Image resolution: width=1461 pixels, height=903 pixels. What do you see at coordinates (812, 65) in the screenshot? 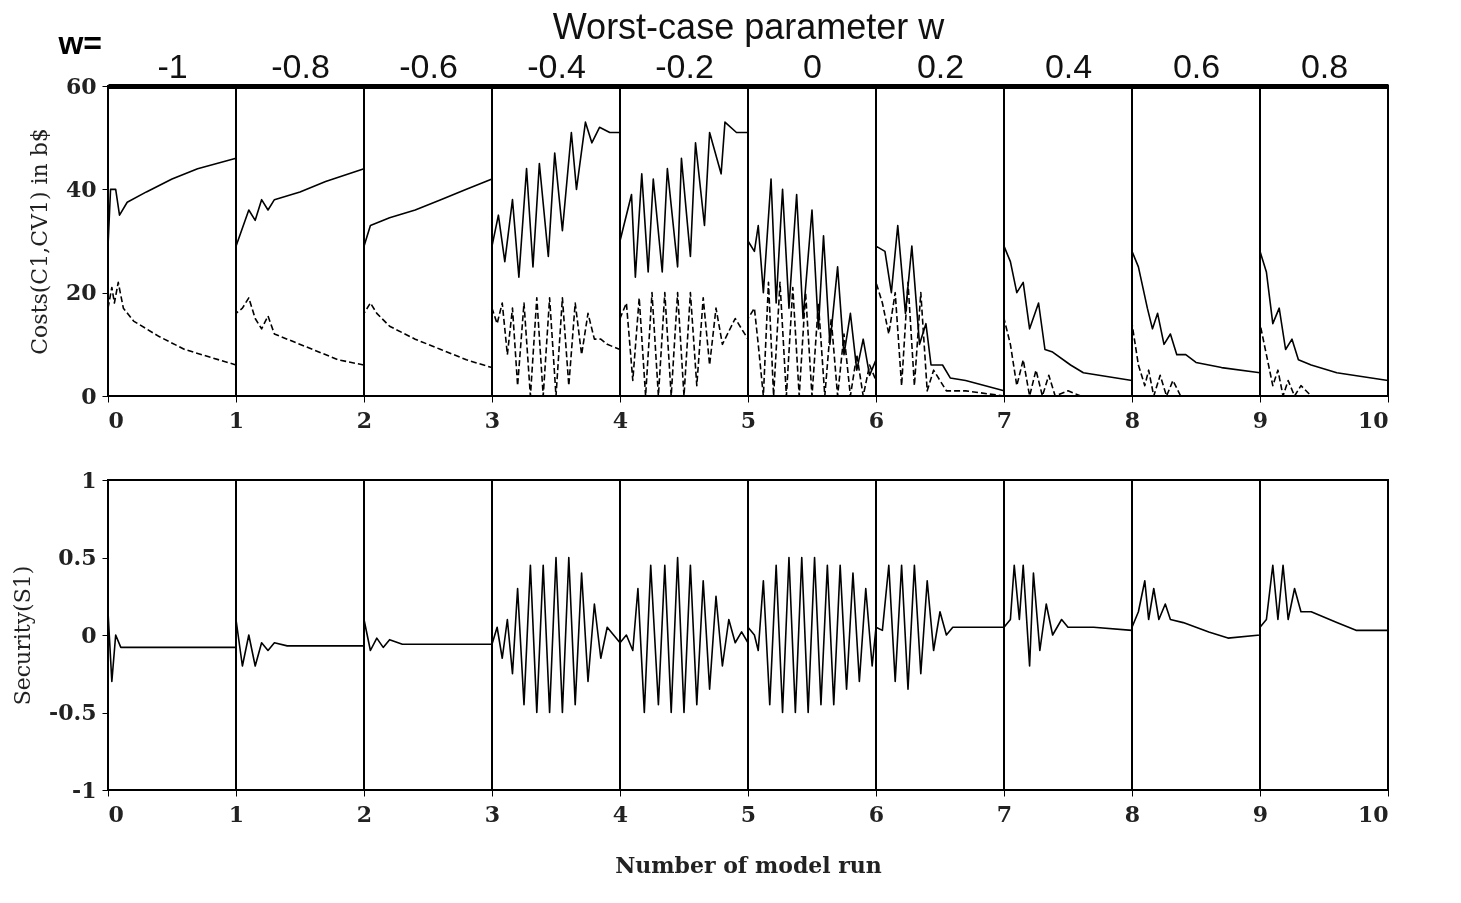
I see `x2-tick-label: 0` at bounding box center [812, 65].